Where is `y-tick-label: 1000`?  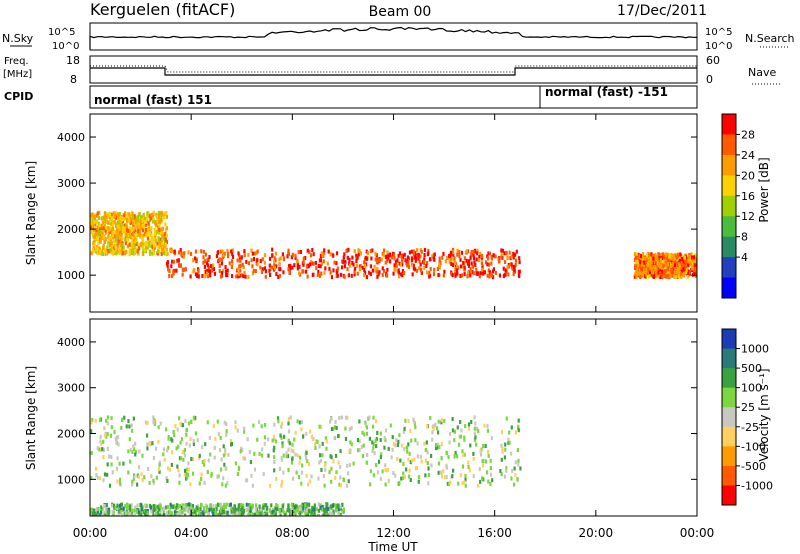
y-tick-label: 1000 is located at coordinates (71, 479).